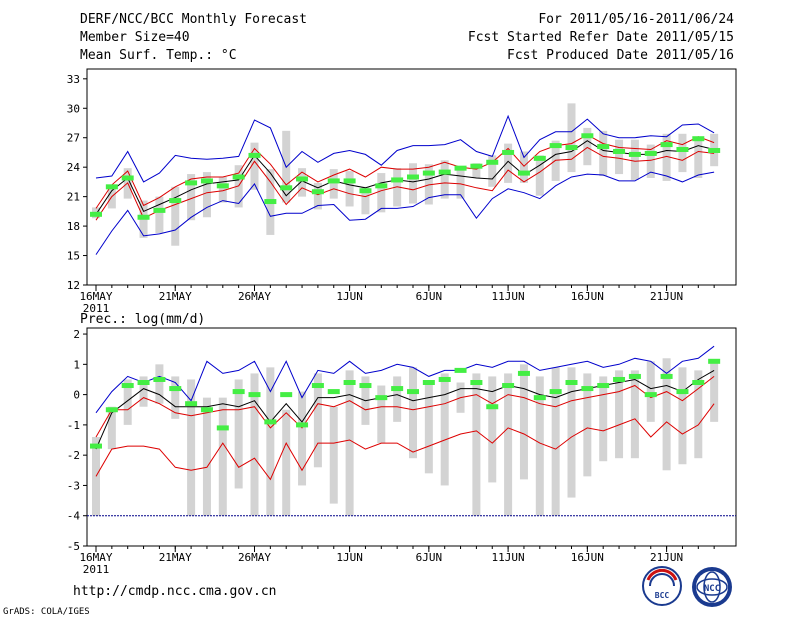 The width and height of the screenshot is (800, 622). What do you see at coordinates (73, 256) in the screenshot?
I see `temp-ytick-label: 15` at bounding box center [73, 256].